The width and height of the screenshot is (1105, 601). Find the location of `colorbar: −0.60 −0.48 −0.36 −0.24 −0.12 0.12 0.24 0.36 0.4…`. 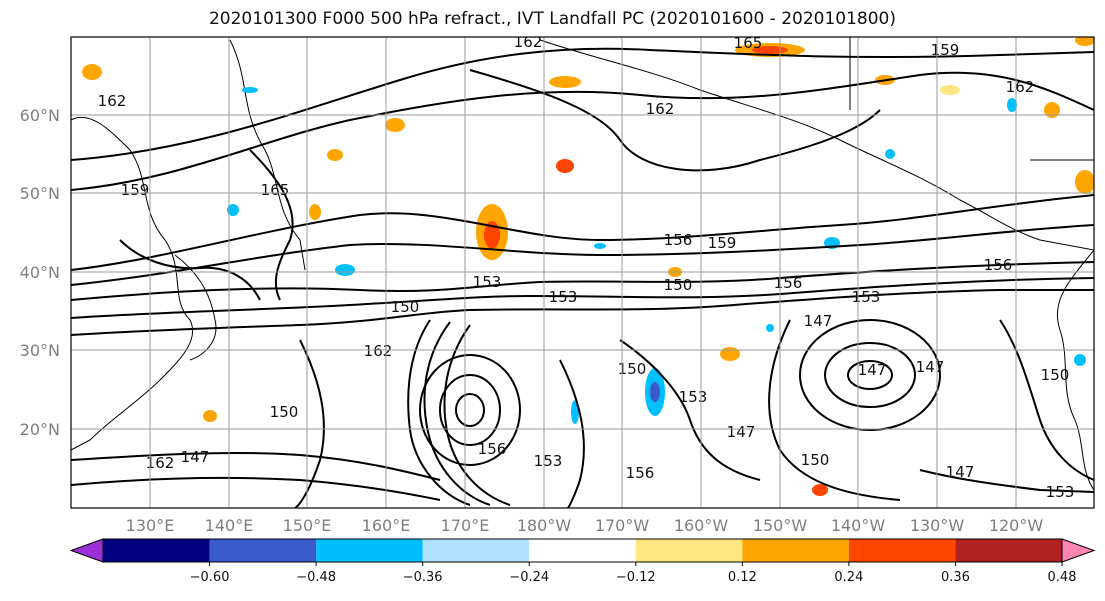

colorbar: −0.60 −0.48 −0.36 −0.24 −0.12 0.12 0.24 0.36 0.4… is located at coordinates (582, 561).